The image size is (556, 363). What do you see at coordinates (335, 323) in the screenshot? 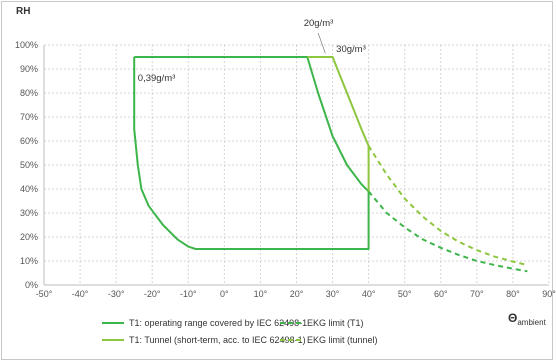
I see `legend-label-3: EKG limit (T1)` at bounding box center [335, 323].